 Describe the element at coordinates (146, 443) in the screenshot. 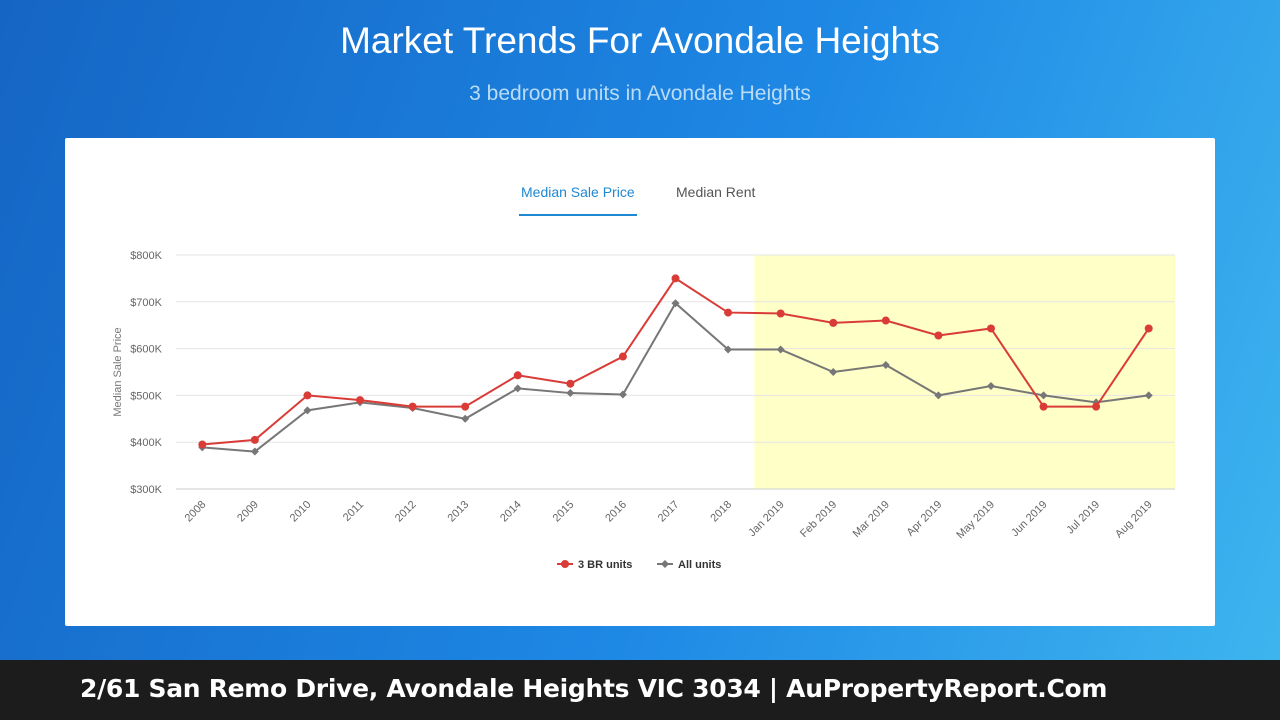

I see `y-tick-label: $400K` at that location.